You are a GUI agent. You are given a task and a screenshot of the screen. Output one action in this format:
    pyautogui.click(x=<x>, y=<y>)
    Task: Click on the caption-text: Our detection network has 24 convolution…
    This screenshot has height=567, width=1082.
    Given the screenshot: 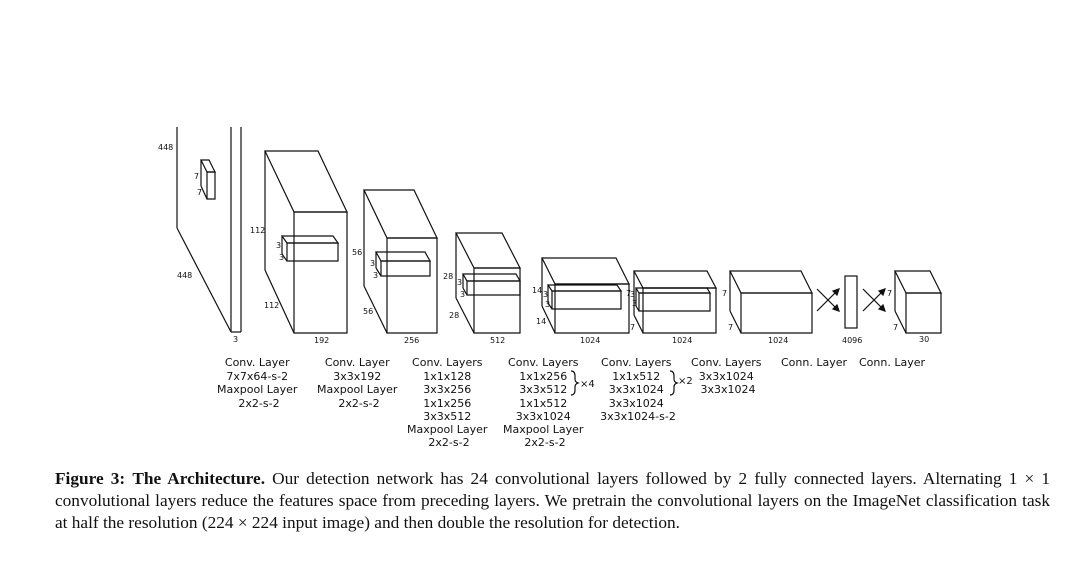 What is the action you would take?
    pyautogui.click(x=553, y=500)
    